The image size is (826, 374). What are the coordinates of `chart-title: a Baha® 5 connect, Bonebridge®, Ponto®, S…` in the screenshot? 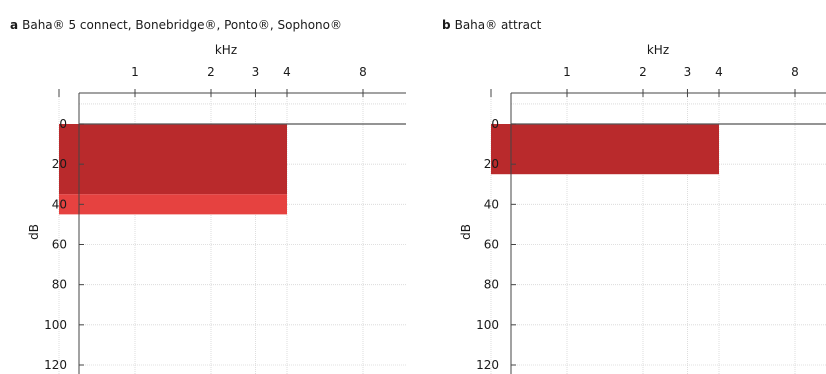 It's located at (176, 25).